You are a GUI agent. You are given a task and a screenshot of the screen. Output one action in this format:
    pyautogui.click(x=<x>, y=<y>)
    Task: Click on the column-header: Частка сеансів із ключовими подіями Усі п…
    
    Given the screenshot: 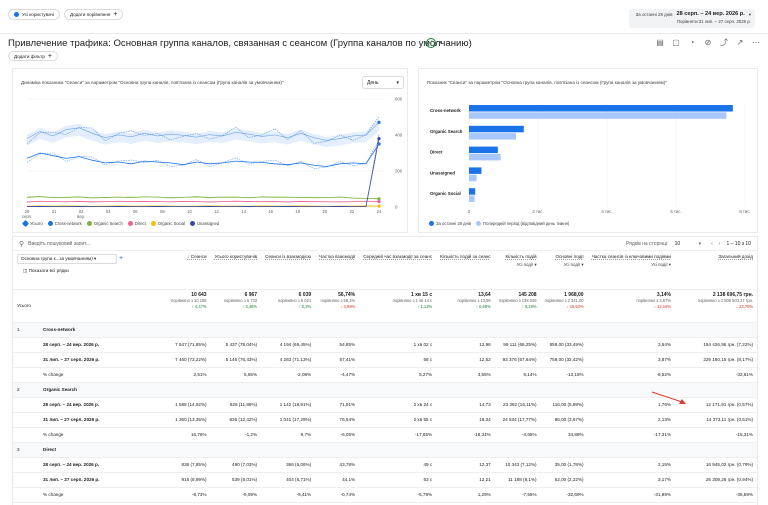 What is the action you would take?
    pyautogui.click(x=631, y=270)
    